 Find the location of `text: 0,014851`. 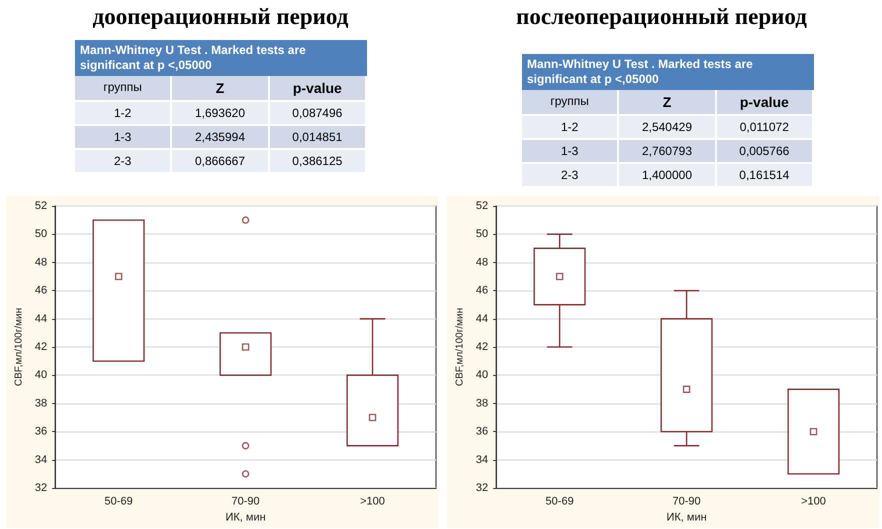

text: 0,014851 is located at coordinates (318, 137).